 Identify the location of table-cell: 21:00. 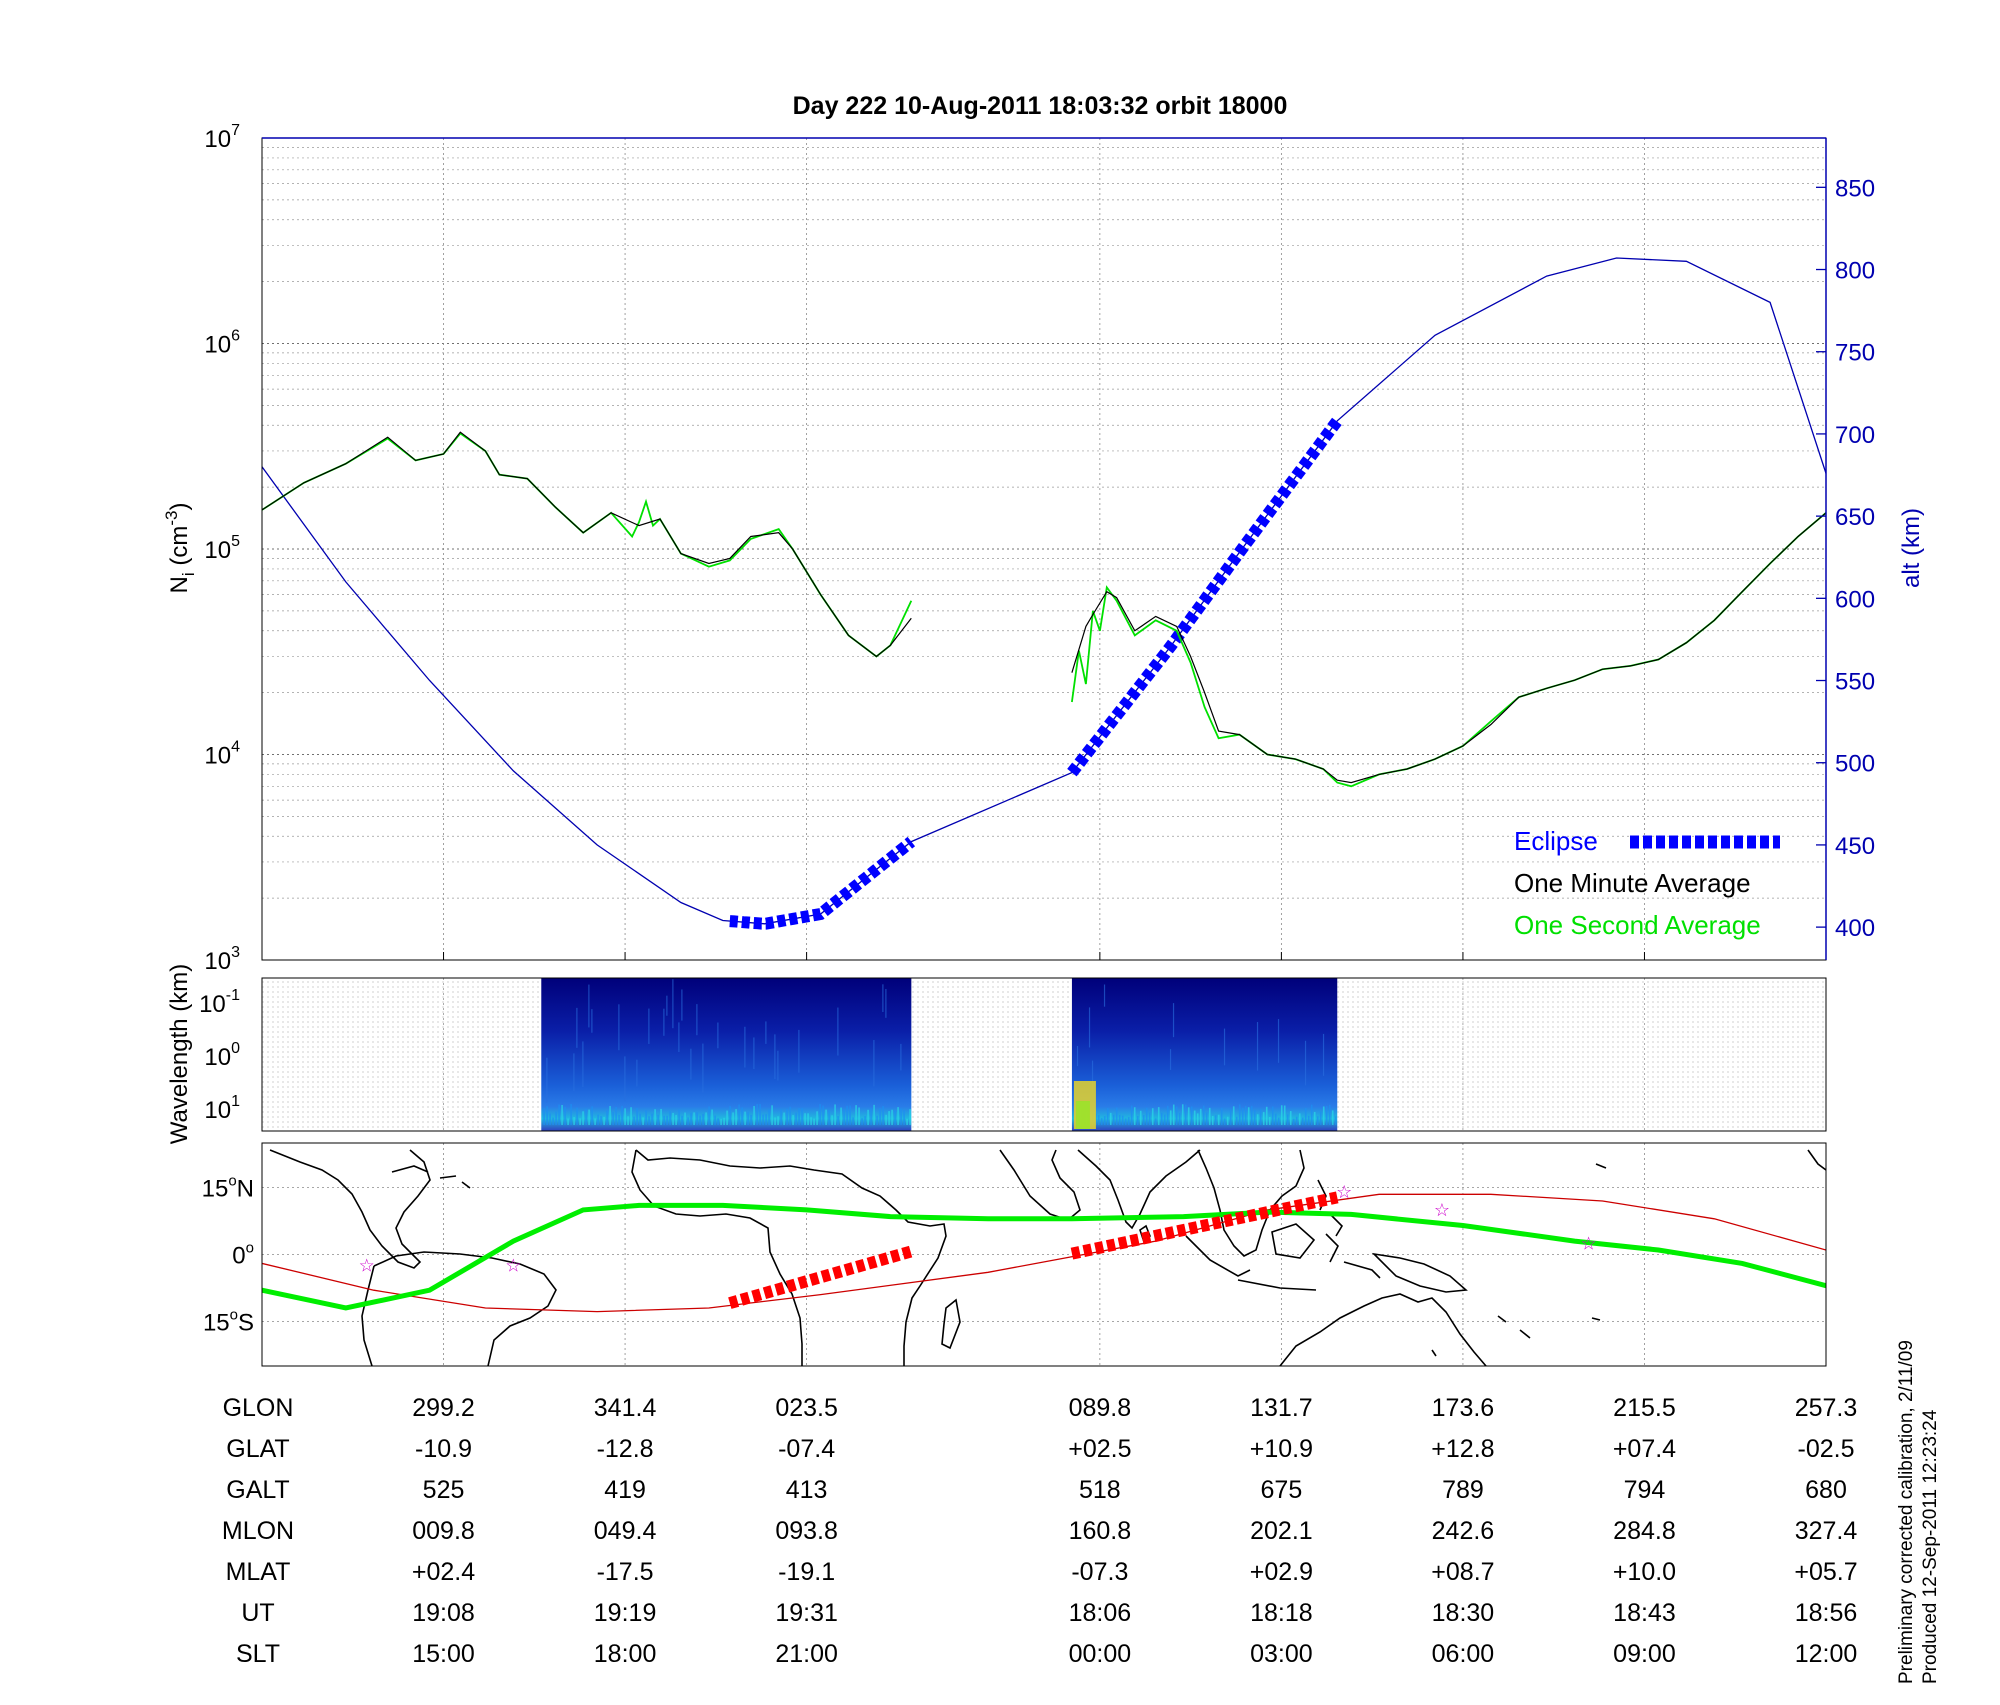
(806, 1654).